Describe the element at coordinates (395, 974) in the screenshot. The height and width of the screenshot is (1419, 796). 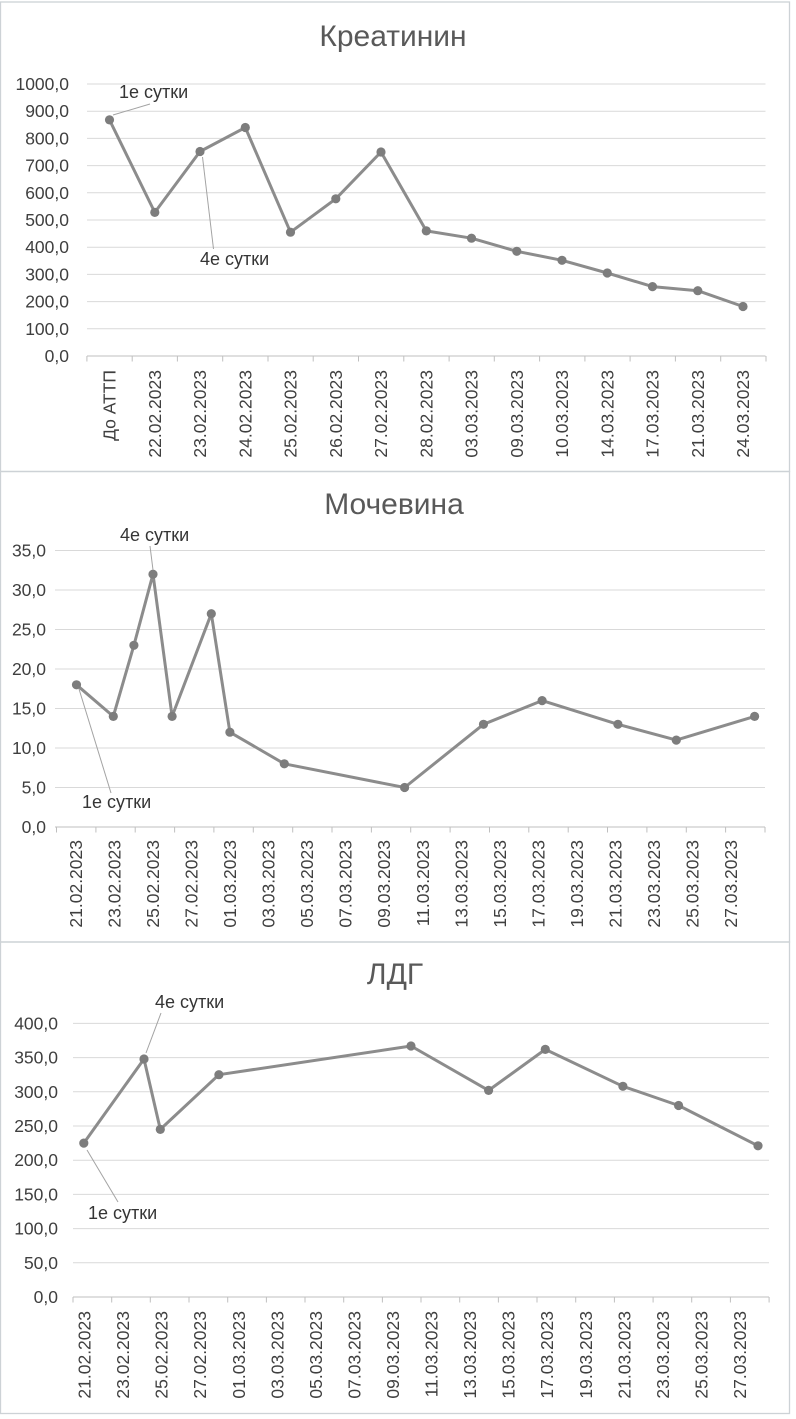
I see `svg-text: ЛДГ` at that location.